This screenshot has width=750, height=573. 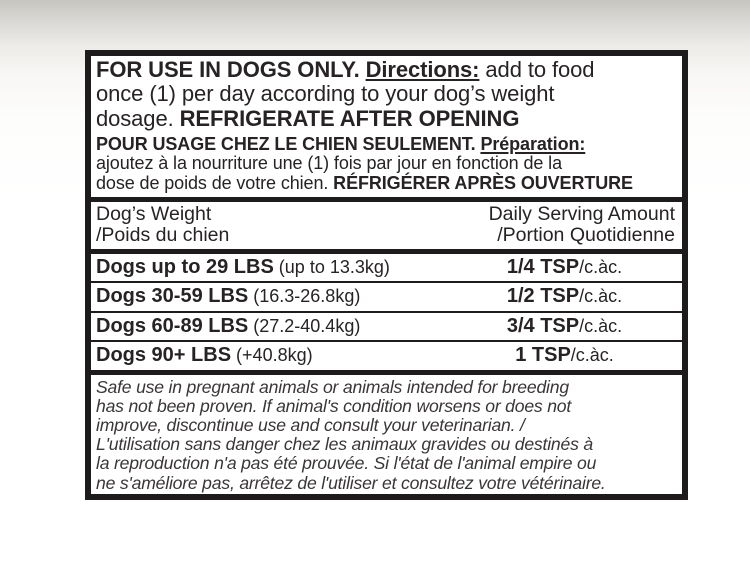 I want to click on weight-cell: Dogs 60-89 LBS (27.2-40.4kg), so click(x=228, y=325).